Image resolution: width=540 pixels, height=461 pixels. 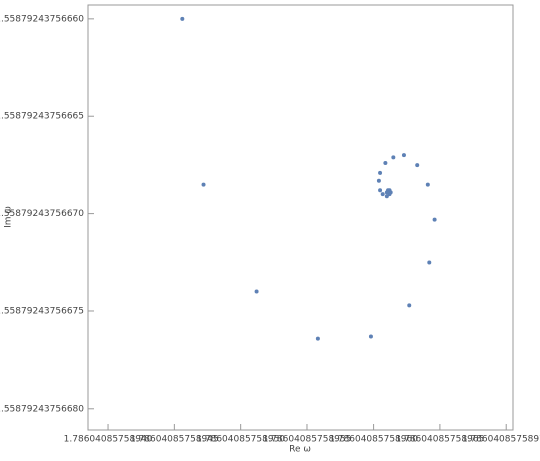 I want to click on x-tick-label: 1.78604085758945, so click(x=174, y=440).